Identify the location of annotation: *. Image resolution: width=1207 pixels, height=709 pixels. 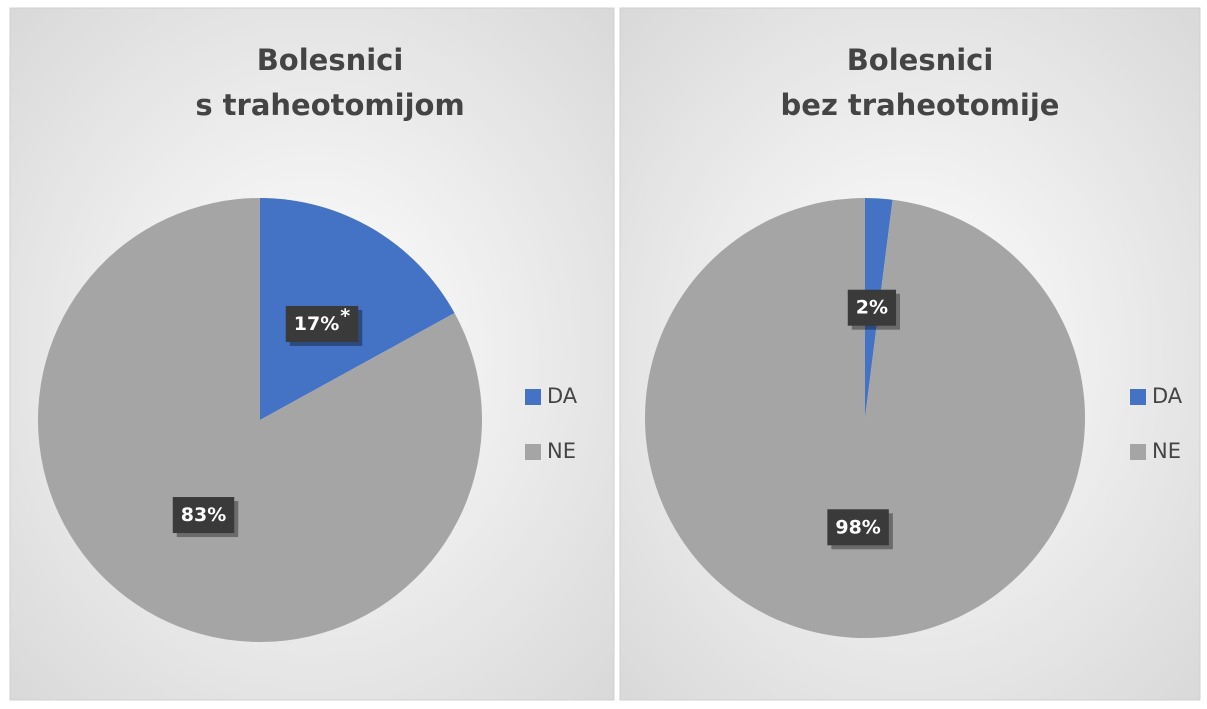
(345, 316).